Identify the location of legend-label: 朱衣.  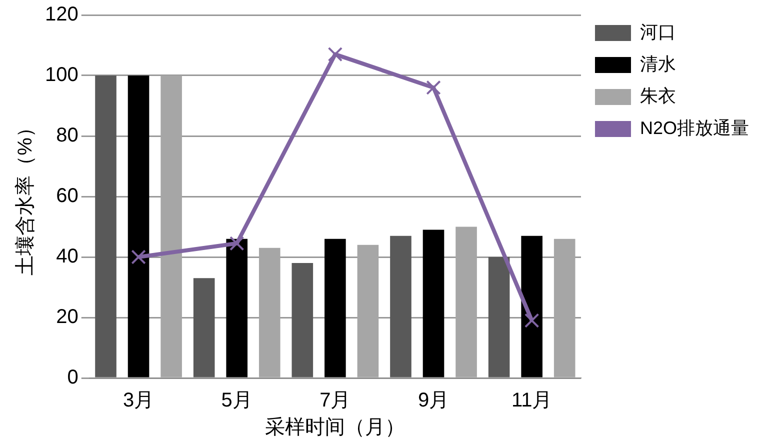
(658, 96).